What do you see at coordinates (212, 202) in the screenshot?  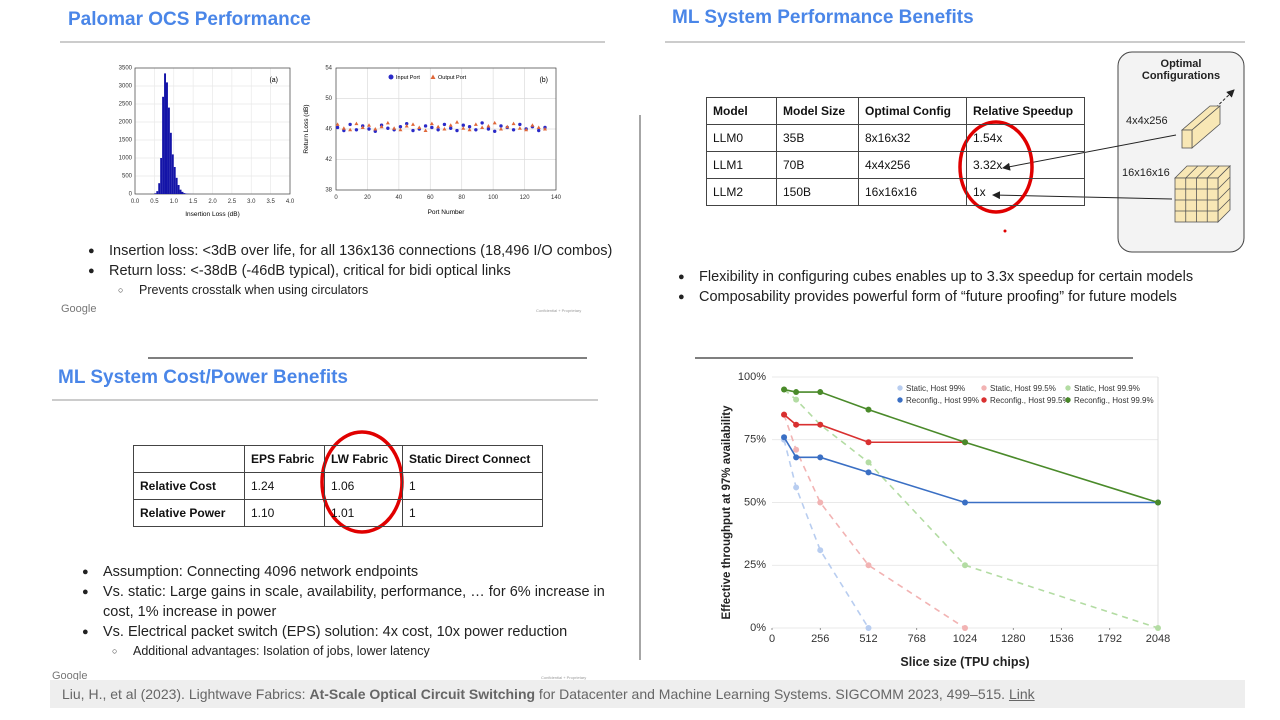 I see `x-tick-label: 2.0` at bounding box center [212, 202].